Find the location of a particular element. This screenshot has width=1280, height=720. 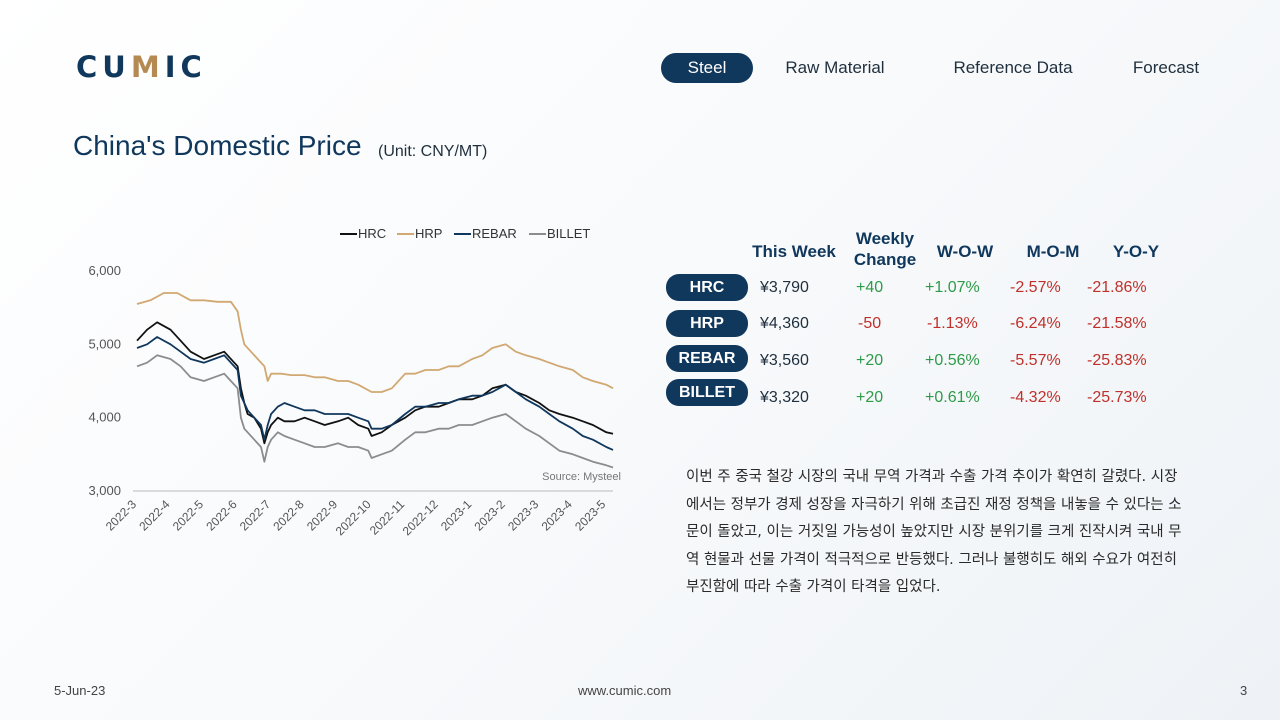

x-tick-label: 2023-4 is located at coordinates (557, 515).